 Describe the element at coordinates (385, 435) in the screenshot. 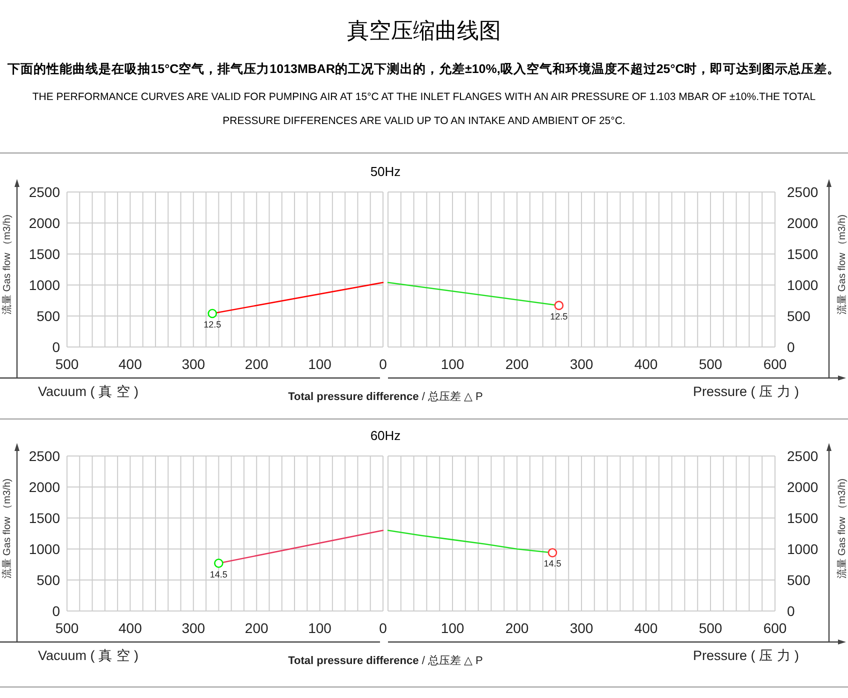

I see `chart-title: 60Hz` at that location.